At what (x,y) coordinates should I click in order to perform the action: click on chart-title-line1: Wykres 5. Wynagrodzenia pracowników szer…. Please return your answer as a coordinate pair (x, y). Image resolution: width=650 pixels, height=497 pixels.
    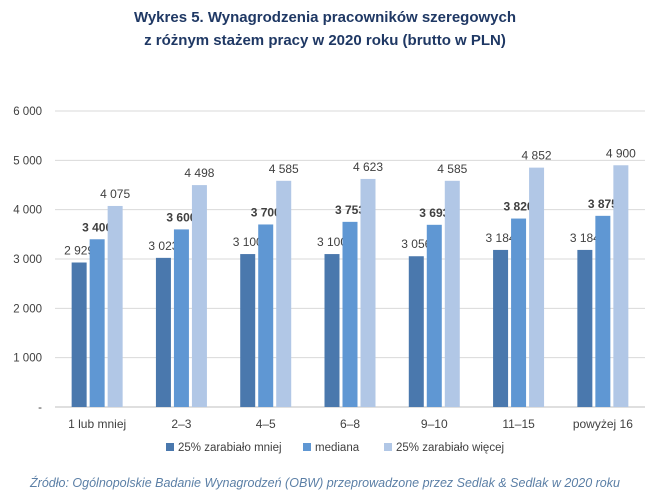
    Looking at the image, I should click on (325, 17).